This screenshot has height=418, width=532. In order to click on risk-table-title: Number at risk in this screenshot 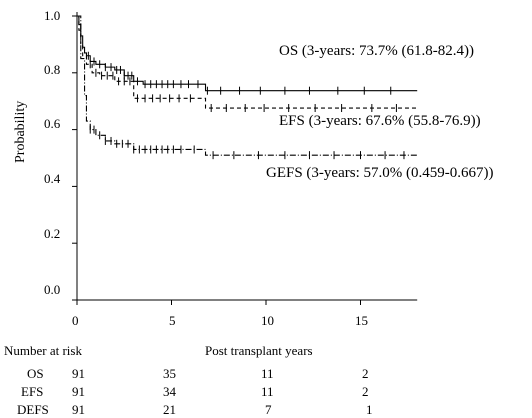, I will do `click(43, 350)`.